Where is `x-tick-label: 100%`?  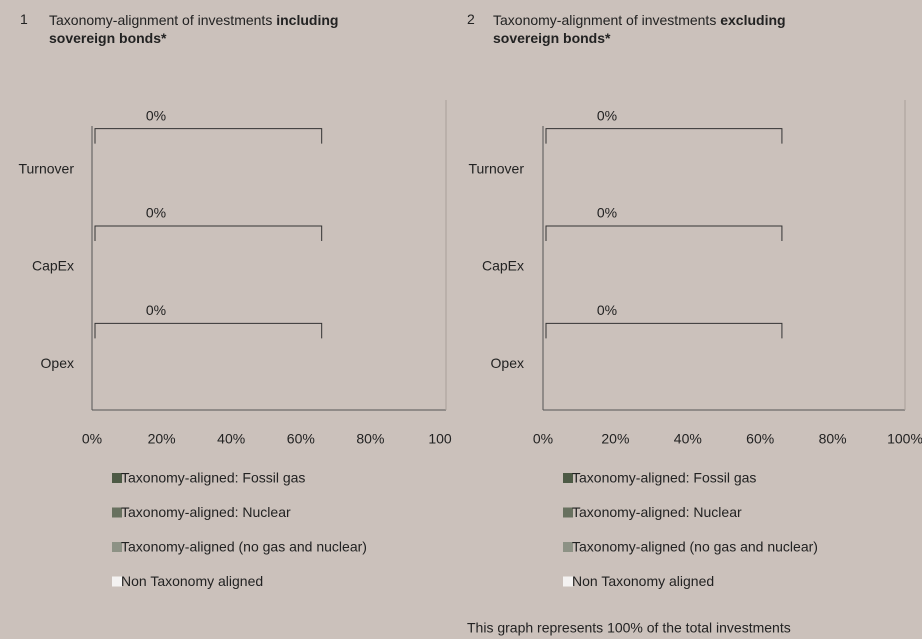
x-tick-label: 100% is located at coordinates (904, 439).